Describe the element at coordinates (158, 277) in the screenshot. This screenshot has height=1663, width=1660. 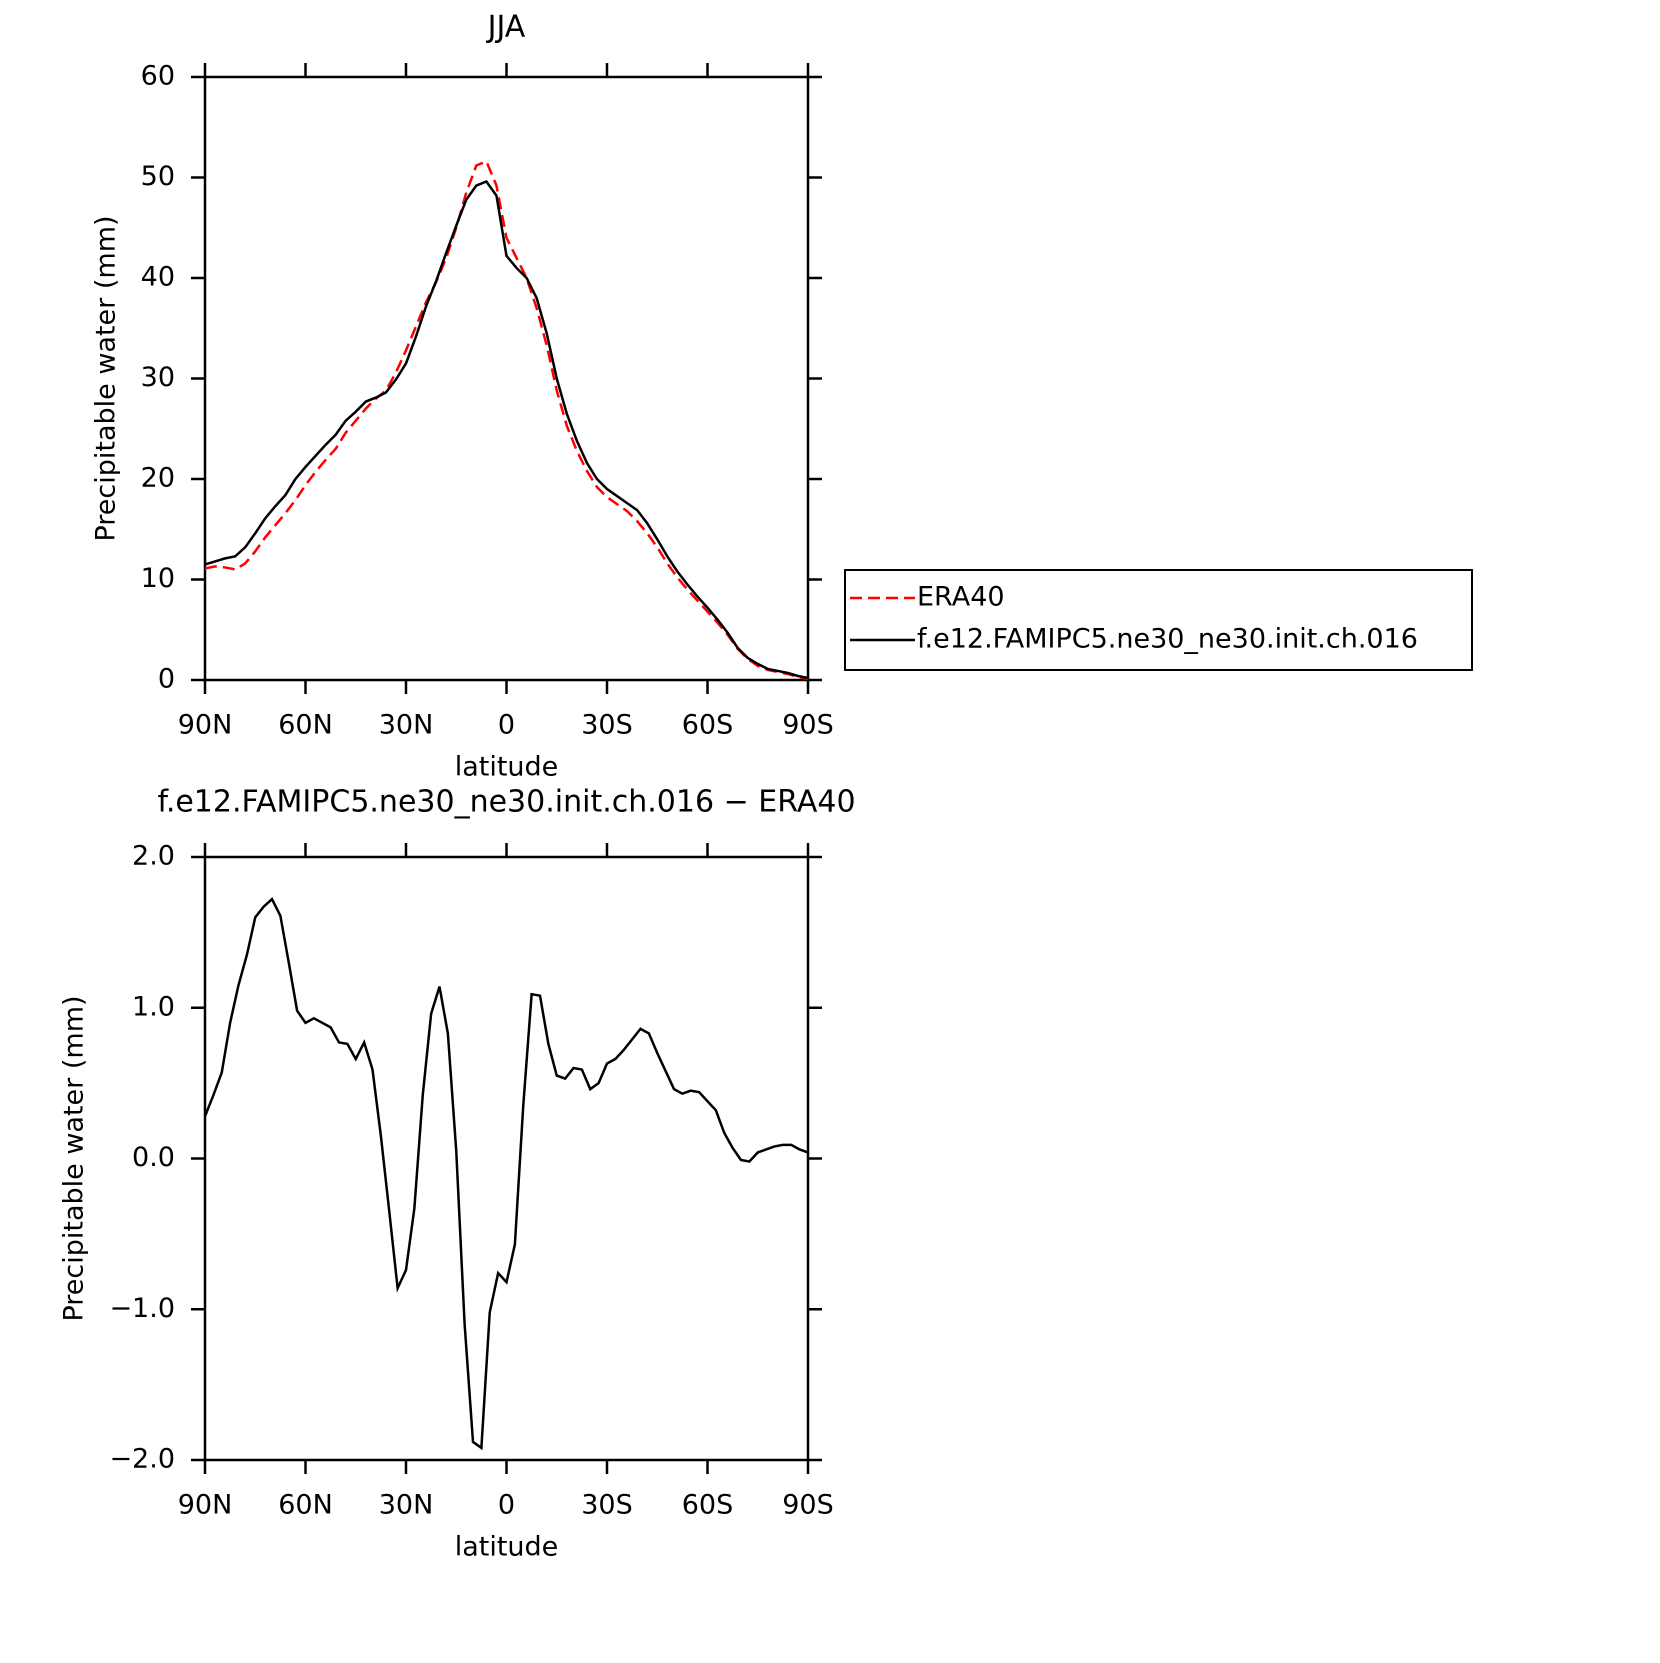
I see `y-tick-label: 40` at that location.